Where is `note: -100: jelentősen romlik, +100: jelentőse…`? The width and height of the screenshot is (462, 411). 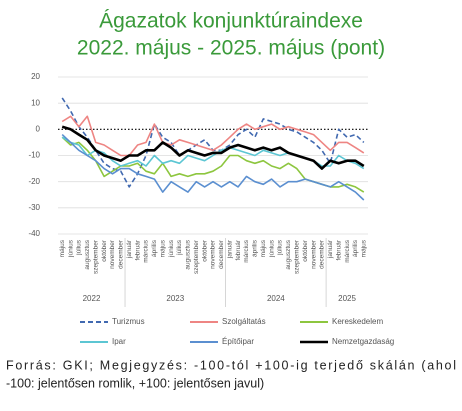
note: -100: jelentősen romlik, +100: jelentőse… is located at coordinates (135, 383).